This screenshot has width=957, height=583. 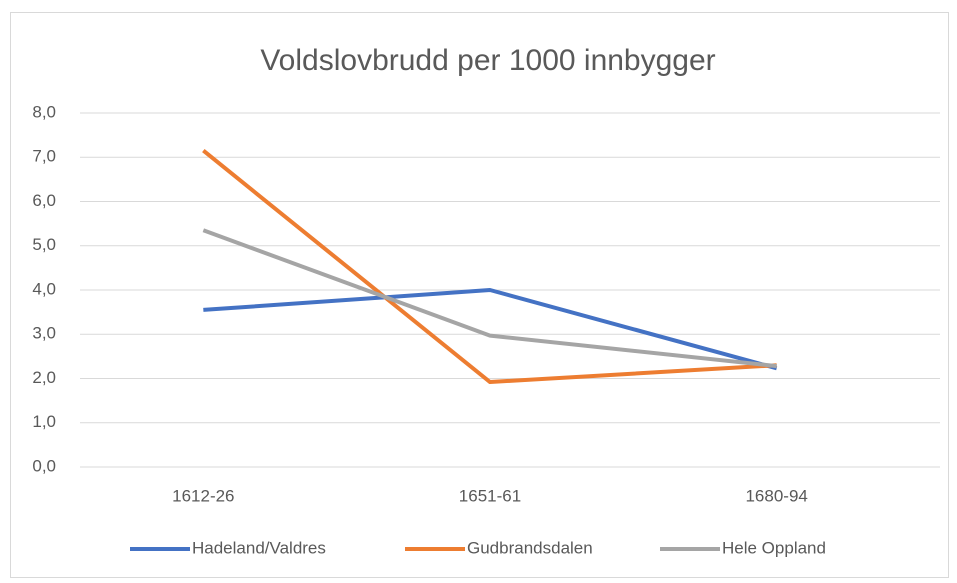 What do you see at coordinates (530, 547) in the screenshot?
I see `legend-label: Gudbrandsdalen` at bounding box center [530, 547].